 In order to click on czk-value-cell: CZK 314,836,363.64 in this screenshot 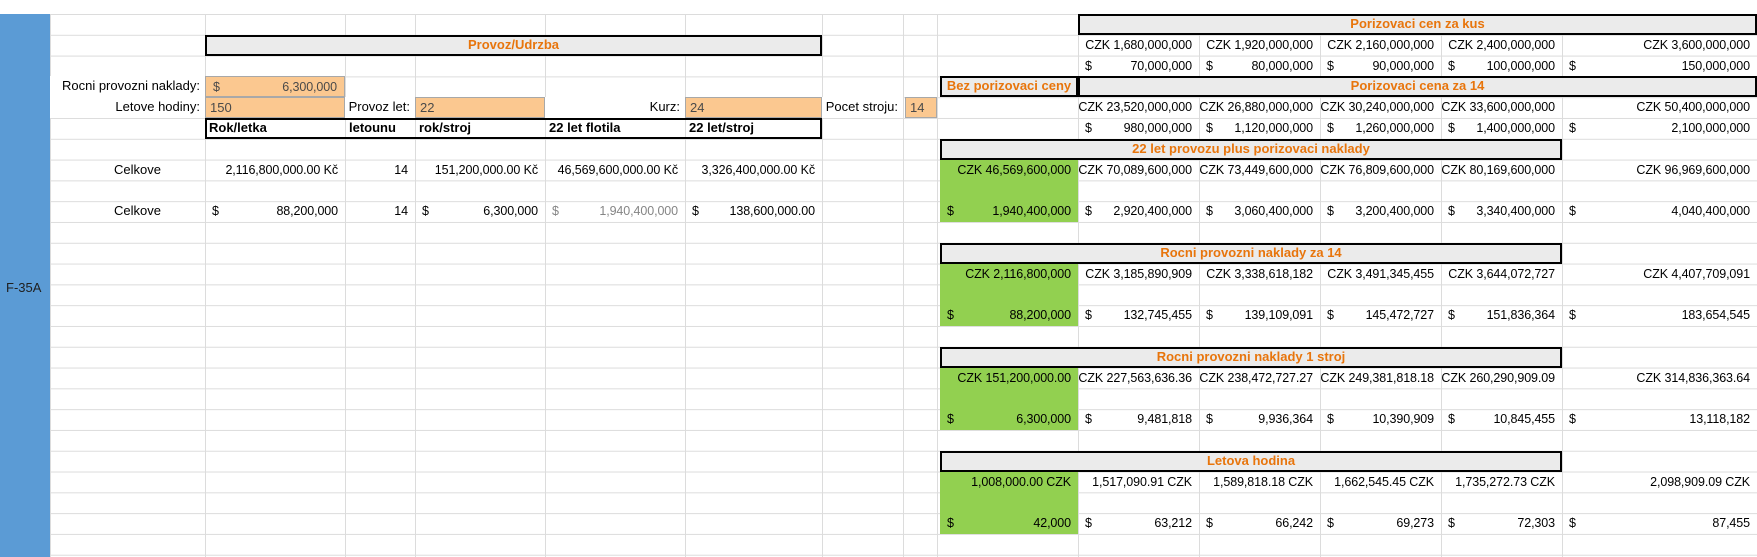, I will do `click(1693, 377)`.